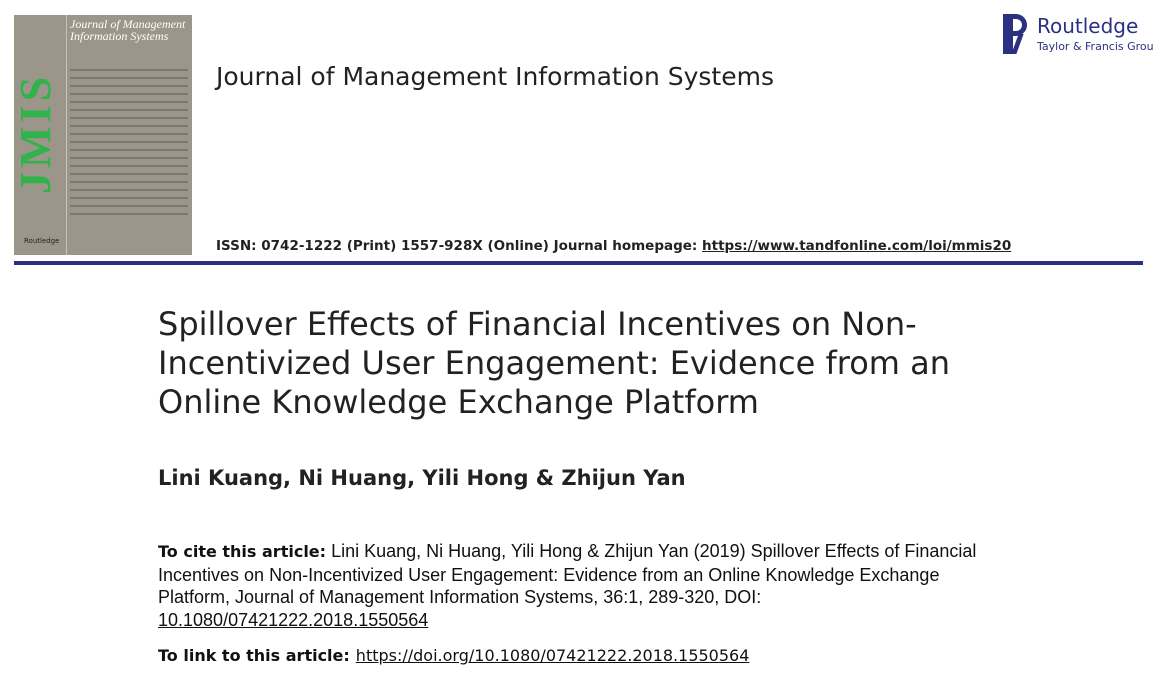 Image resolution: width=1153 pixels, height=692 pixels. Describe the element at coordinates (37, 133) in the screenshot. I see `cover-jmis-letters: JMIS` at that location.